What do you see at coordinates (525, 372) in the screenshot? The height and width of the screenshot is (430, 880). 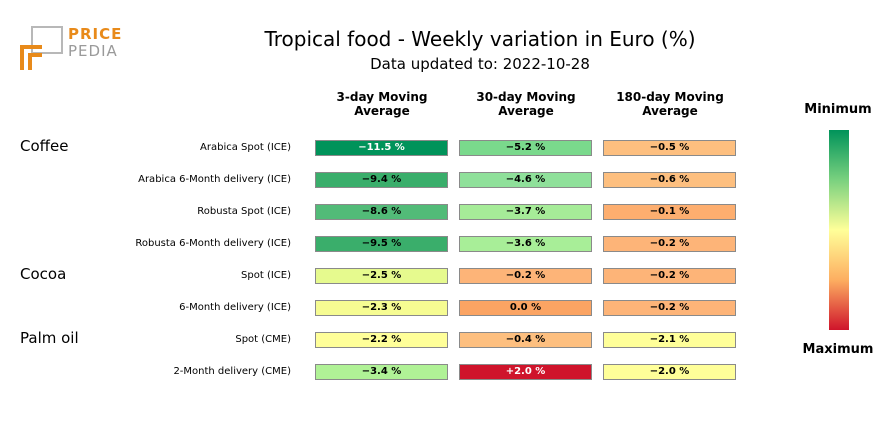 I see `heatmap-cell: +2.0 %` at bounding box center [525, 372].